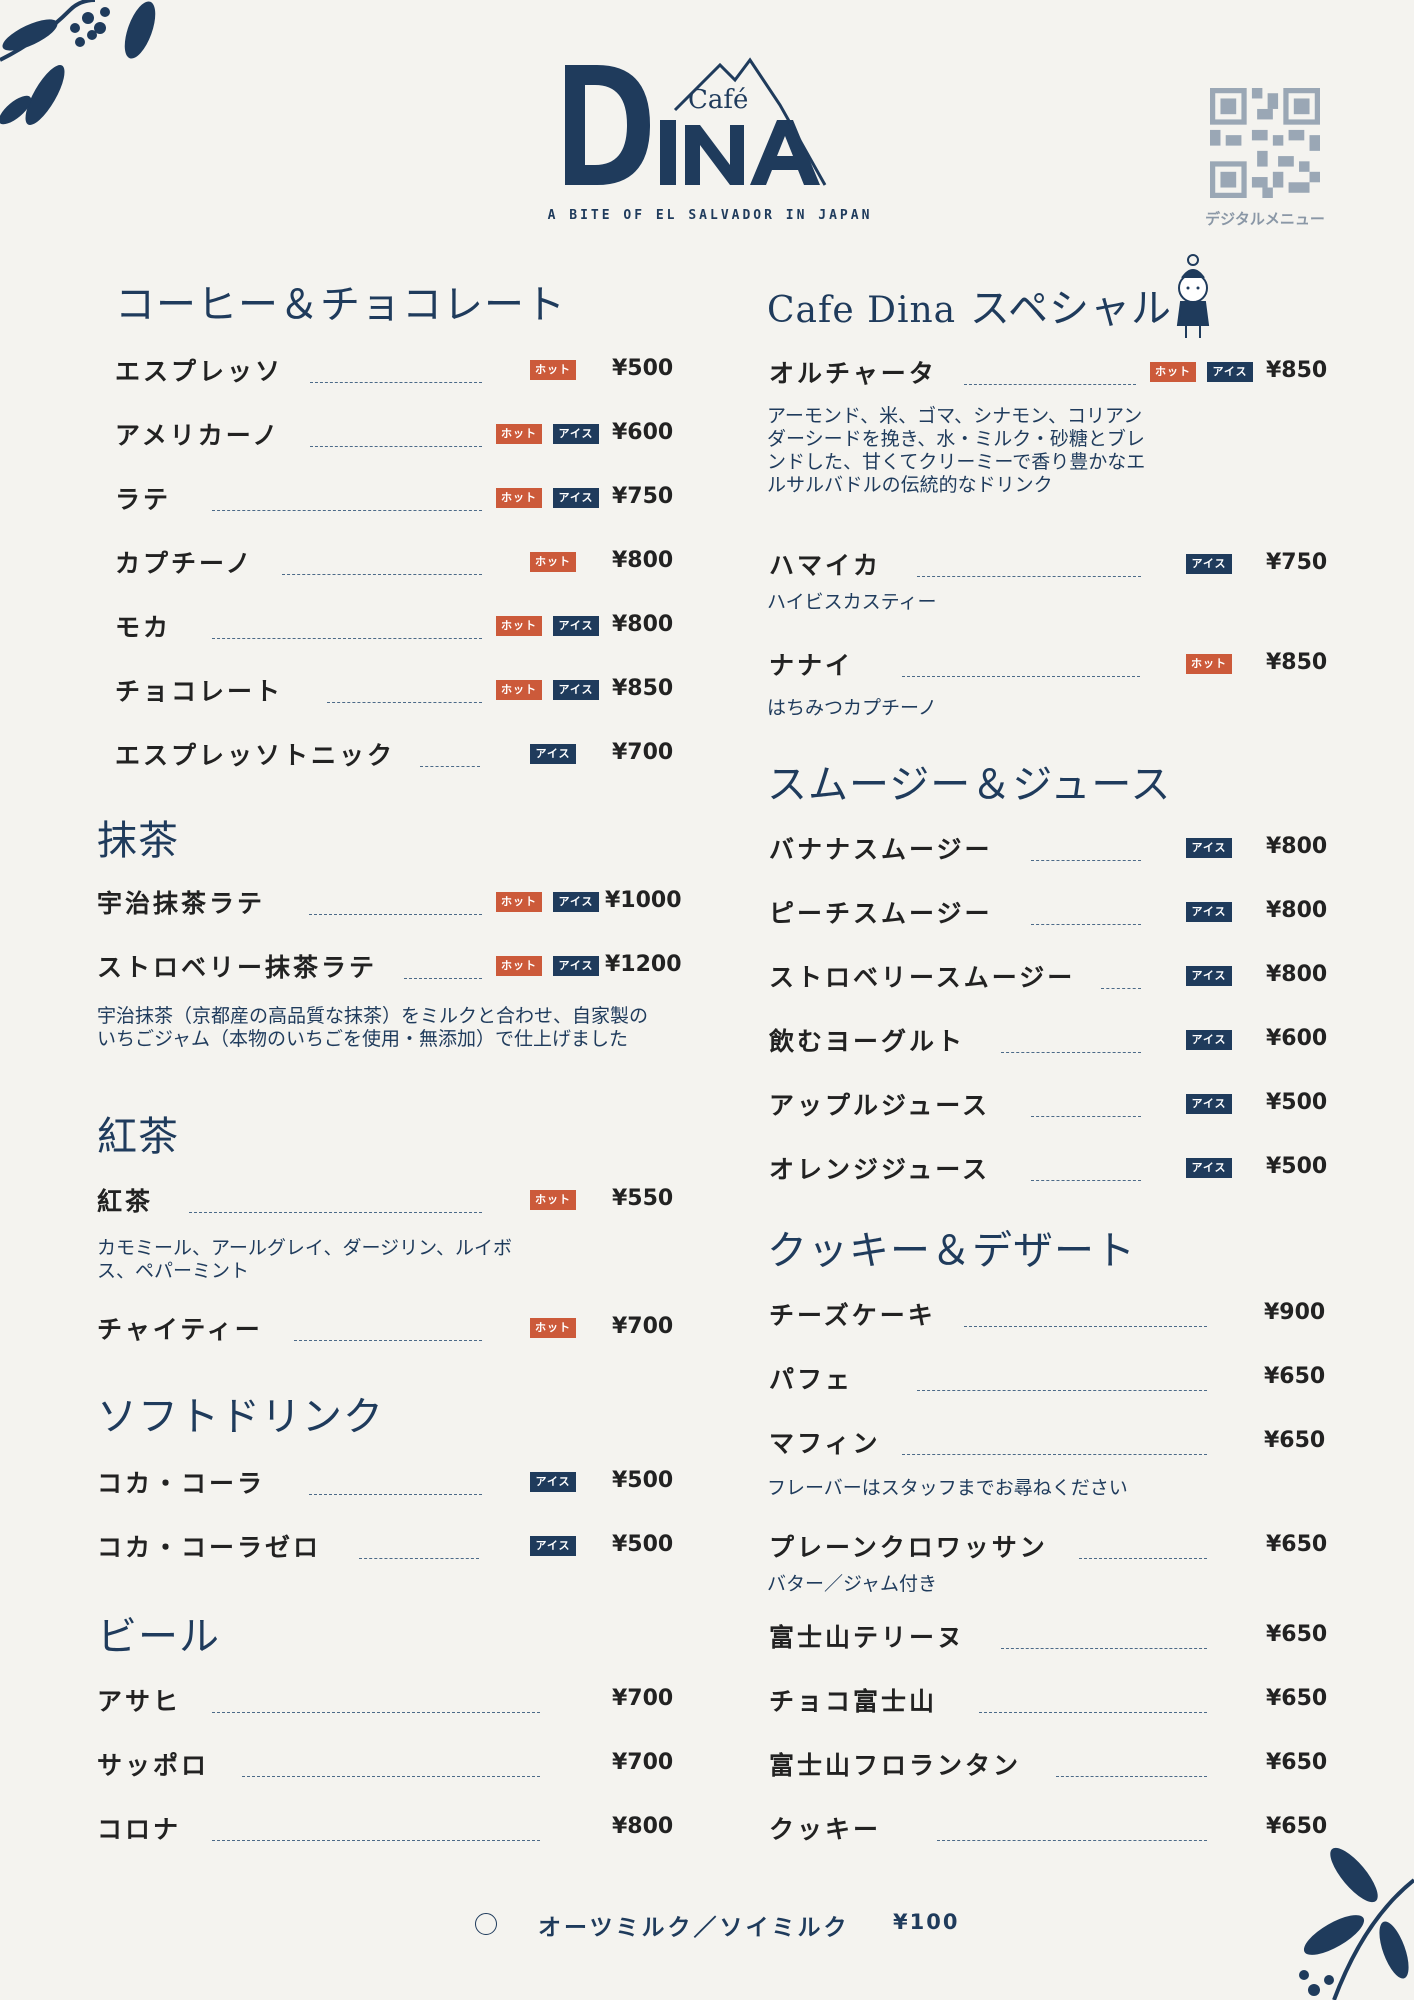 This screenshot has height=2000, width=1414. I want to click on item-name: ストロベリースムージー, so click(922, 977).